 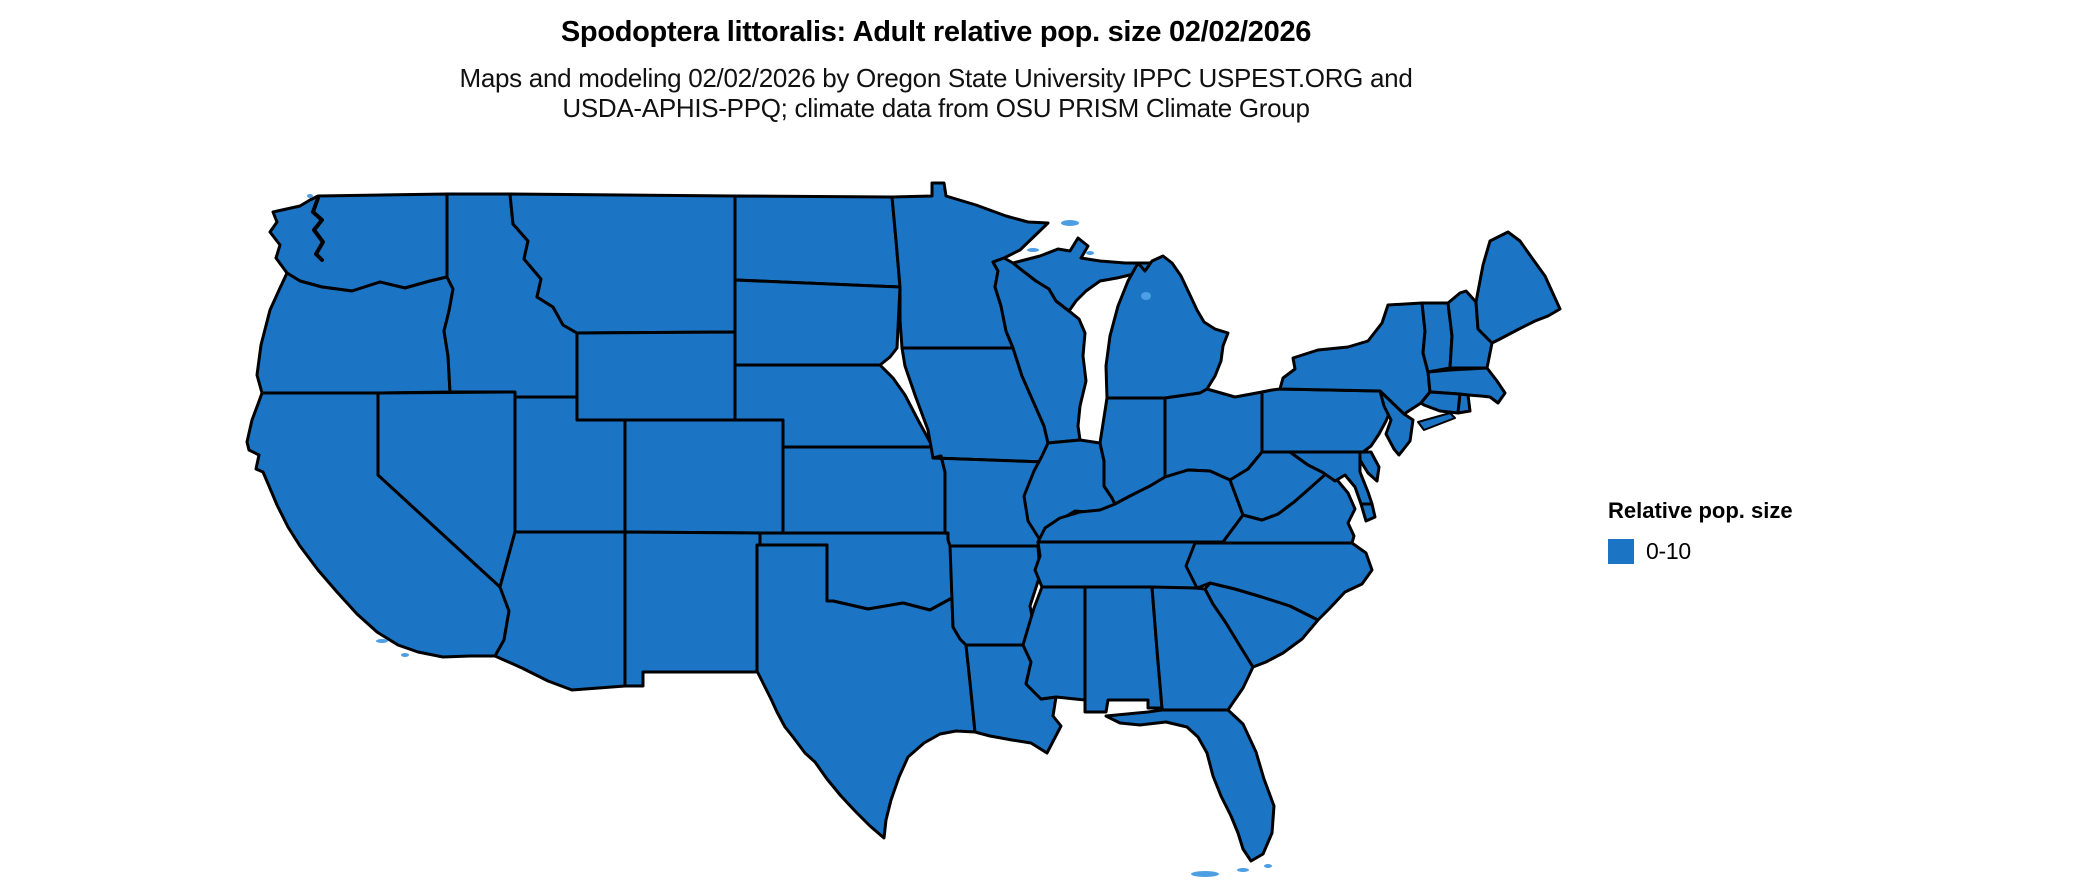 I want to click on legend-items: 0-10, so click(x=1700, y=551).